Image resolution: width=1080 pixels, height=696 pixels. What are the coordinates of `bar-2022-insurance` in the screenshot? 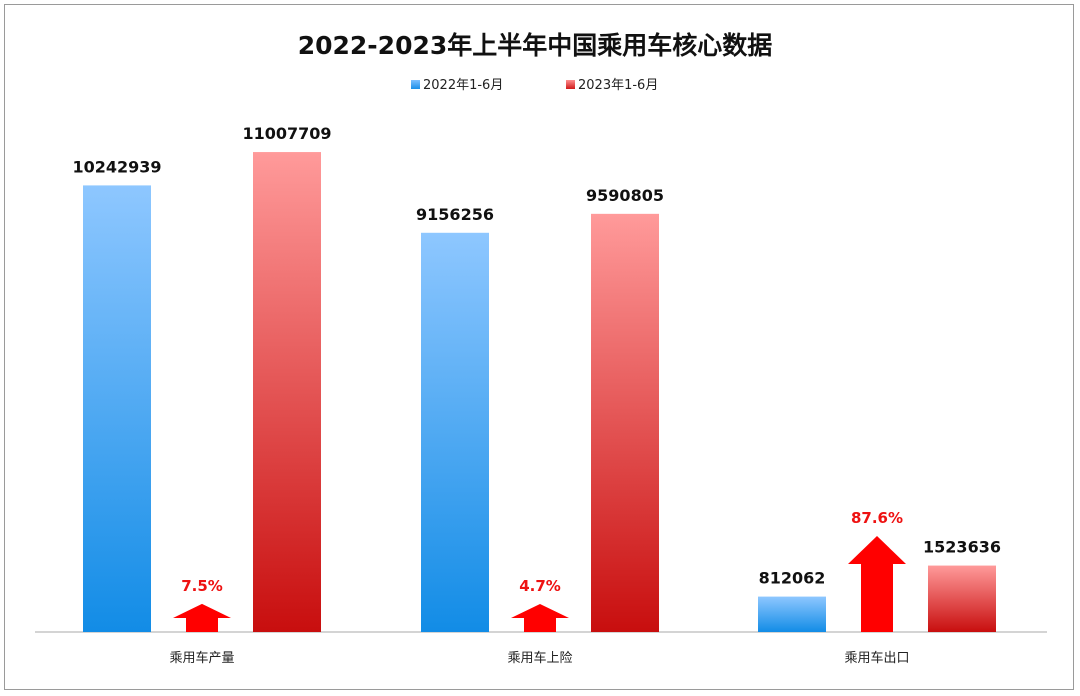 It's located at (455, 432).